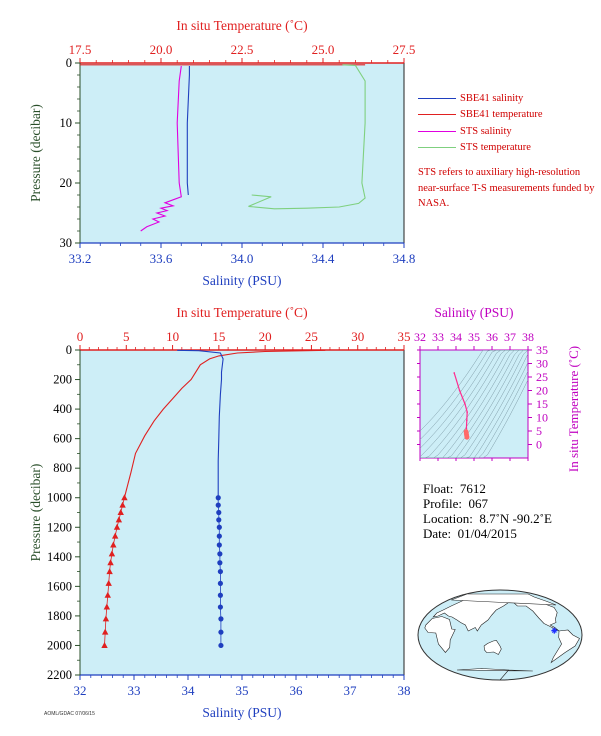 This screenshot has height=736, width=601. I want to click on float-value: 7612, so click(472, 488).